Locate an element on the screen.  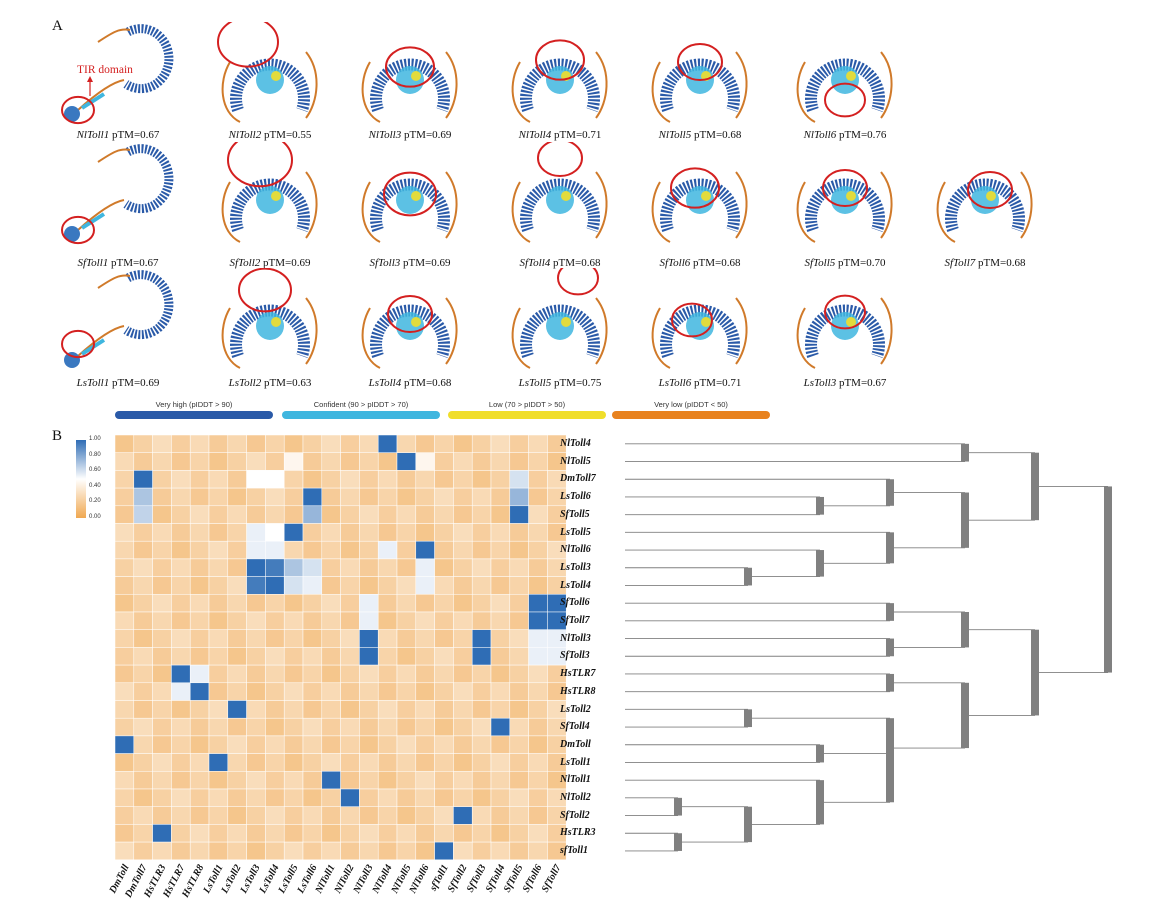
row-label: LsToll3 is located at coordinates (575, 567).